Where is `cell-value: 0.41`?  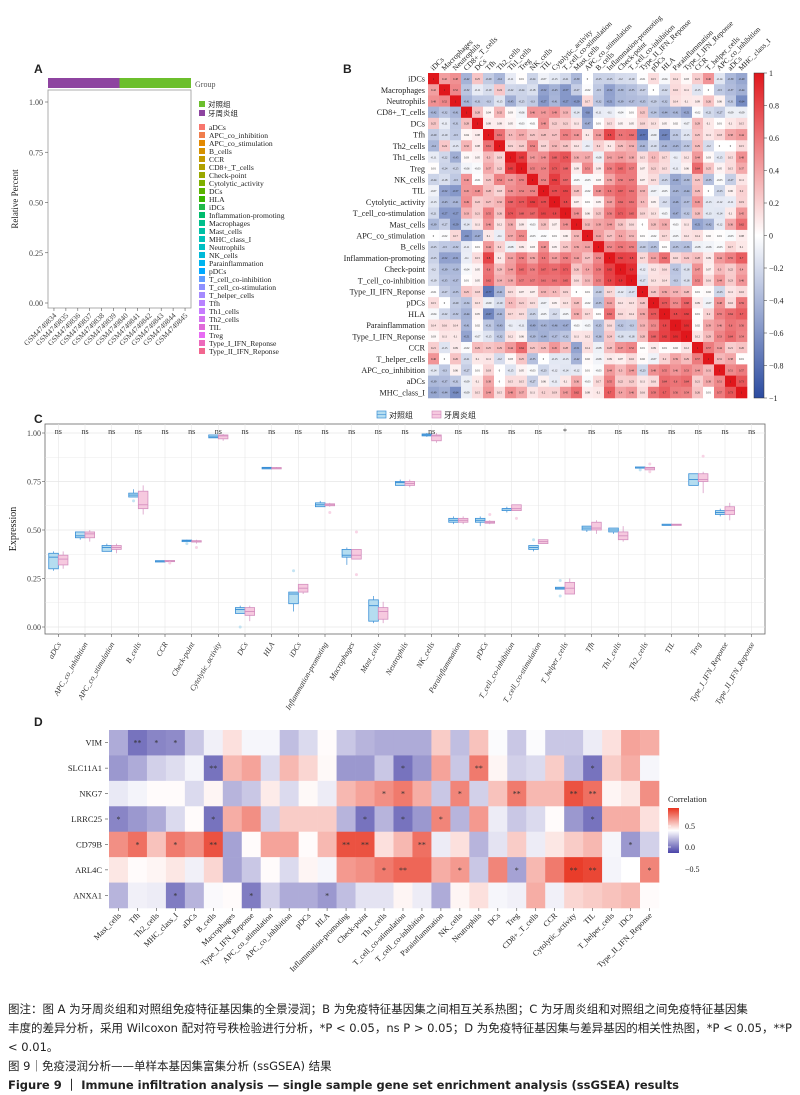 cell-value: 0.41 is located at coordinates (598, 236).